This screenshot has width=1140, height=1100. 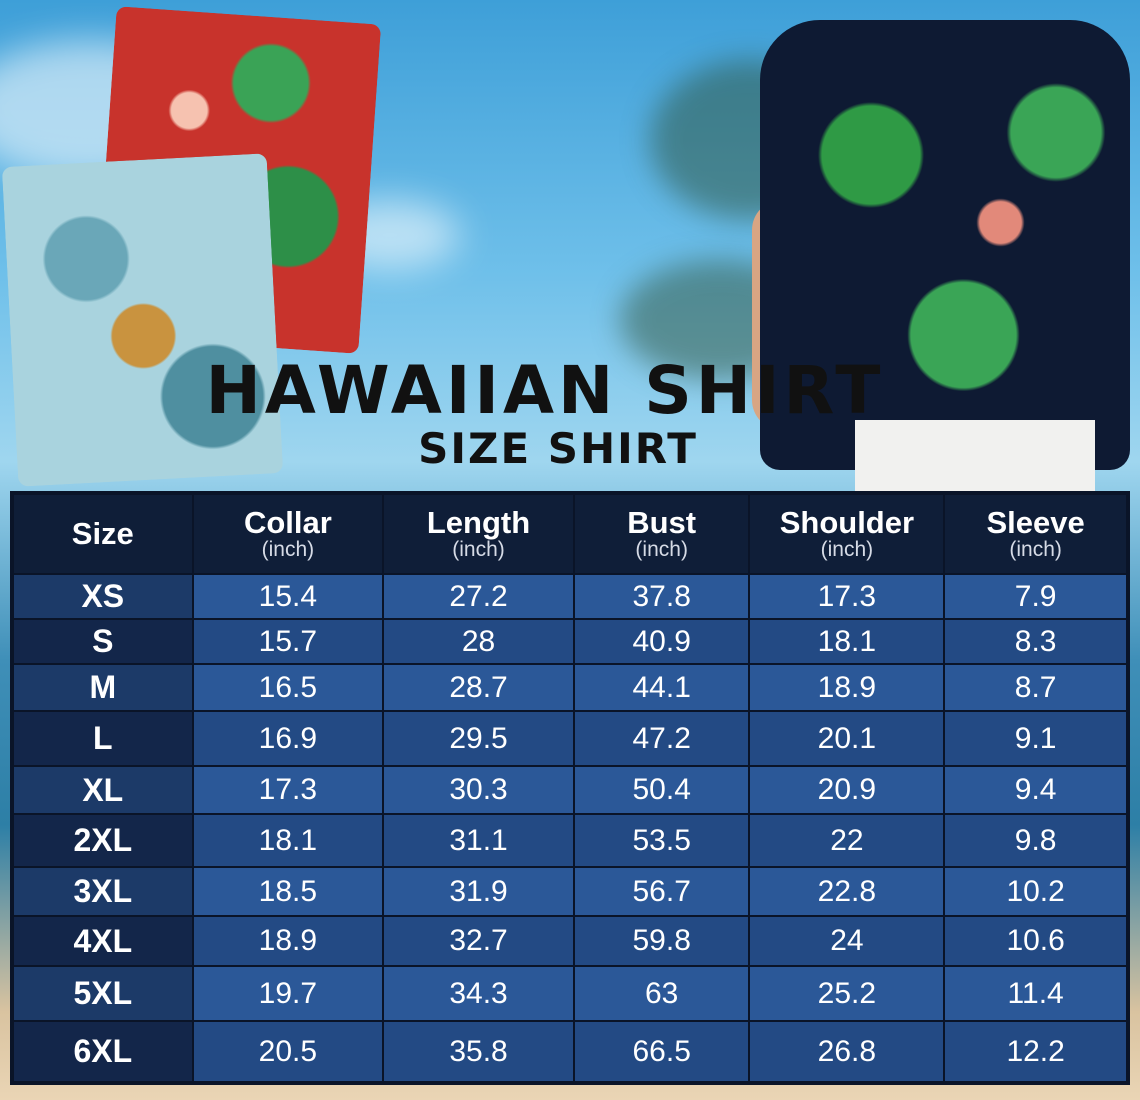 What do you see at coordinates (662, 522) in the screenshot?
I see `column-header-label: Bust` at bounding box center [662, 522].